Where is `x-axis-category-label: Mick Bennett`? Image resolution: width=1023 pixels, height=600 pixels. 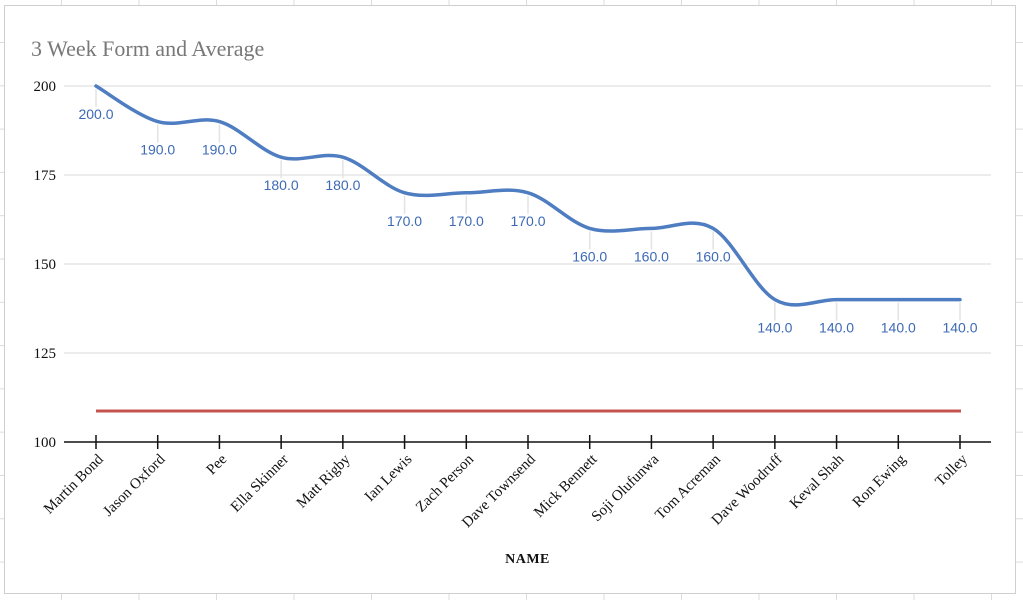
x-axis-category-label: Mick Bennett is located at coordinates (566, 486).